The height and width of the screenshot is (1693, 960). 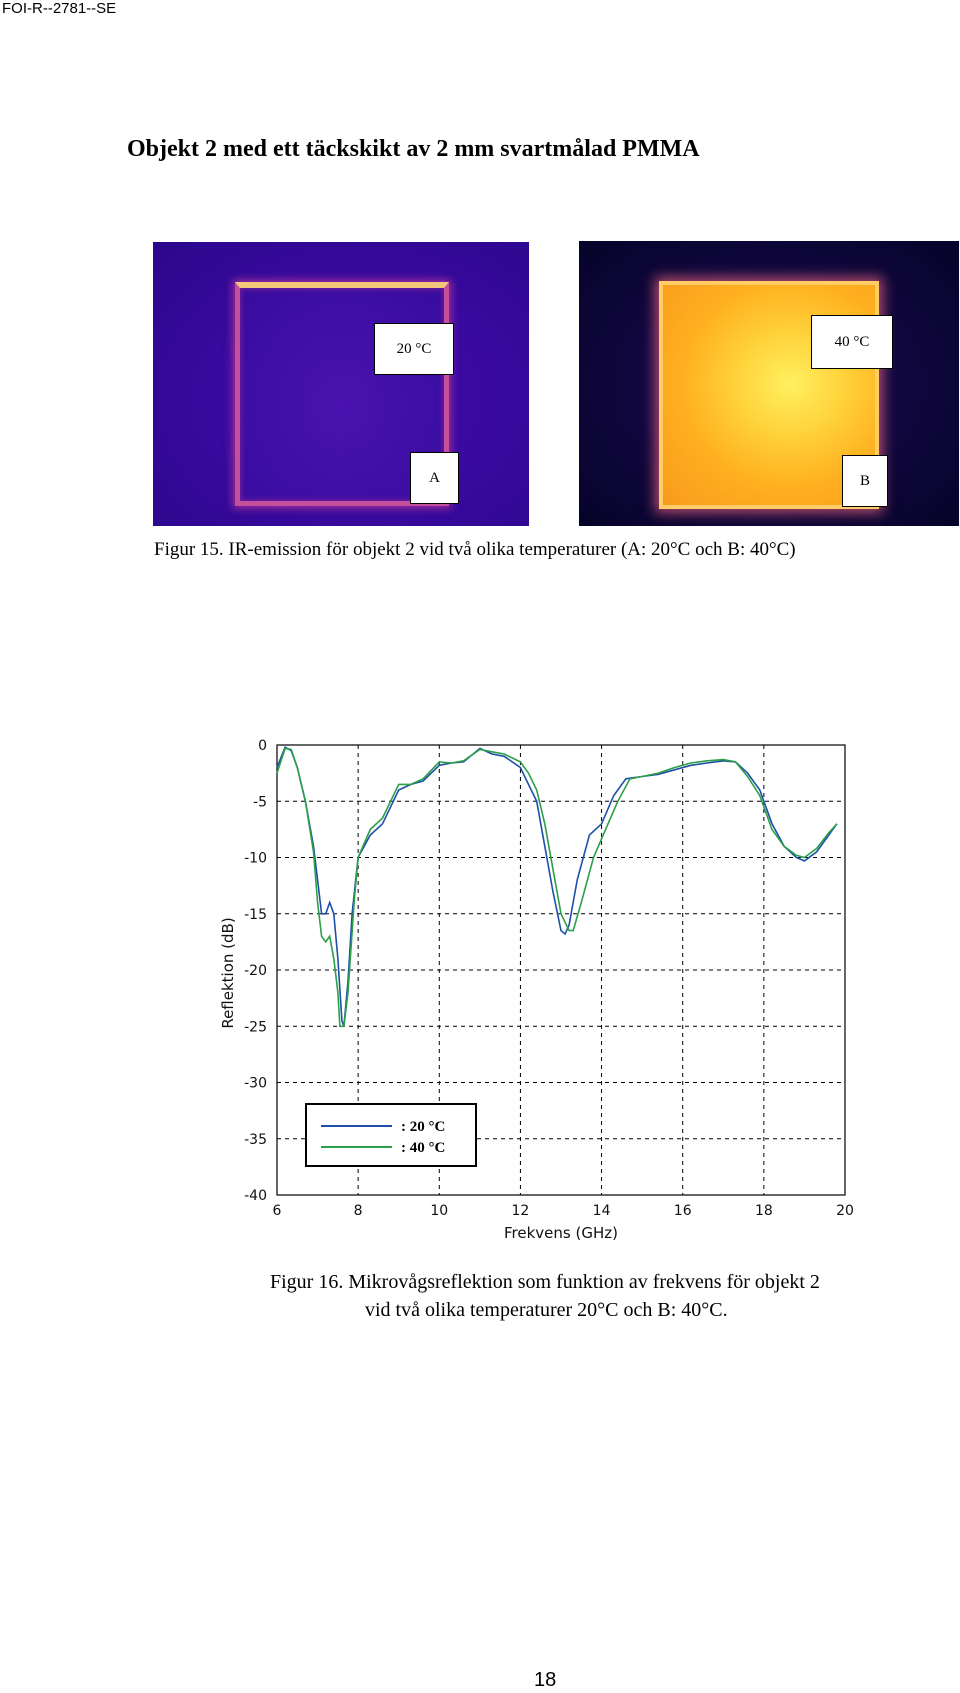 What do you see at coordinates (764, 1211) in the screenshot?
I see `x-tick-label: 18` at bounding box center [764, 1211].